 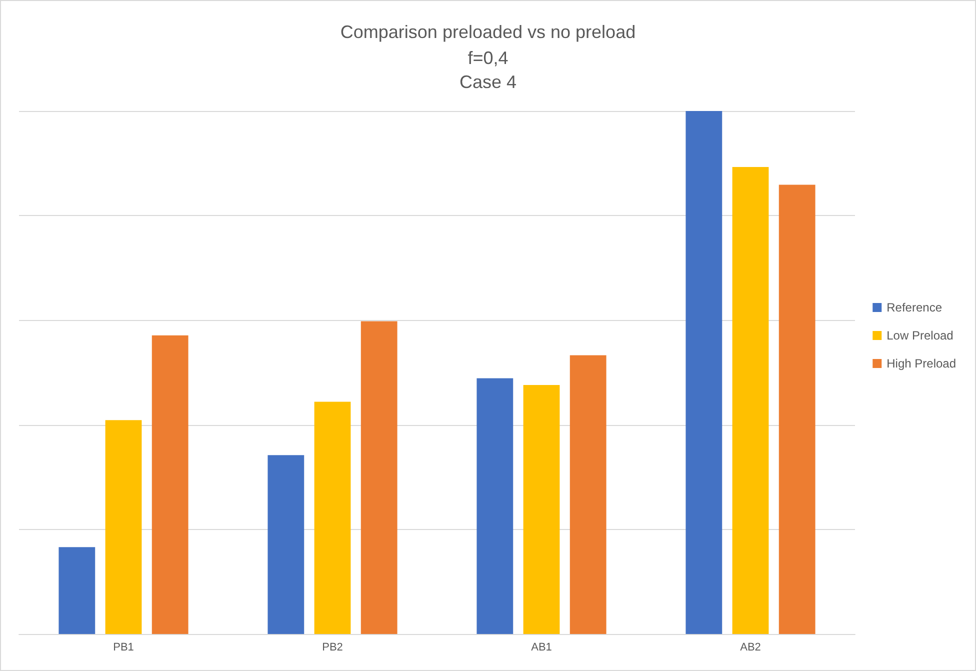 What do you see at coordinates (332, 648) in the screenshot?
I see `x-tick-label: PB2` at bounding box center [332, 648].